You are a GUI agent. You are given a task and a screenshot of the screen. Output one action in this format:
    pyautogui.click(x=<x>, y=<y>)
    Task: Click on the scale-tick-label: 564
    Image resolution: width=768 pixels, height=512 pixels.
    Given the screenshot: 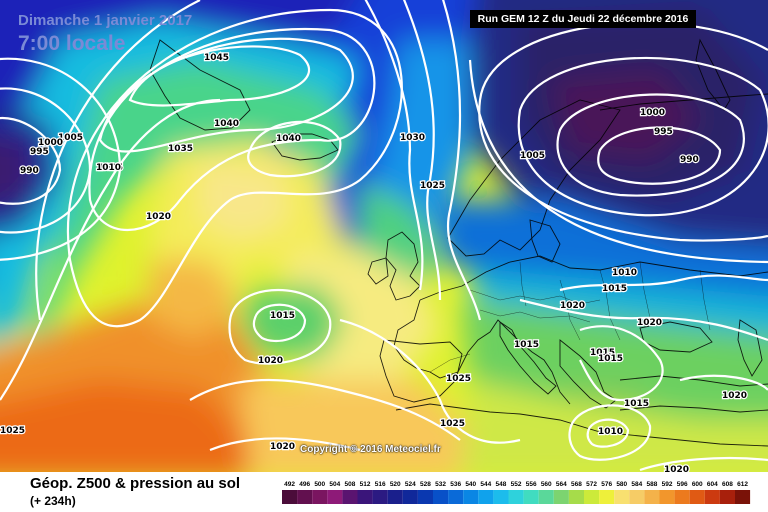 What is the action you would take?
    pyautogui.click(x=561, y=484)
    